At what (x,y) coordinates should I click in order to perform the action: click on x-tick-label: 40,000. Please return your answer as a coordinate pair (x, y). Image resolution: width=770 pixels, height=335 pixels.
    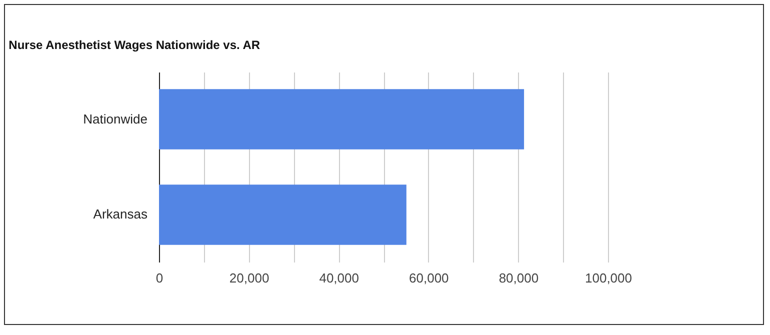
    Looking at the image, I should click on (339, 278).